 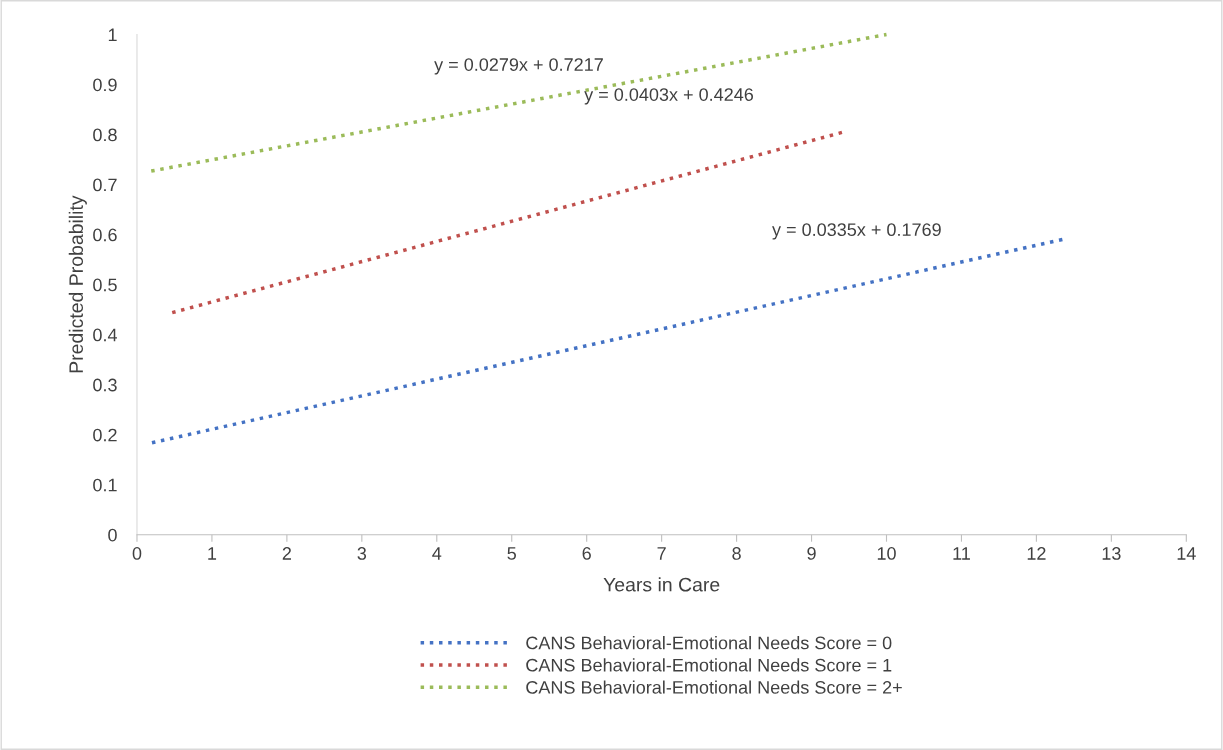 What do you see at coordinates (709, 643) in the screenshot?
I see `legend-label: CANS Behavioral-Emotional Needs Score = 0` at bounding box center [709, 643].